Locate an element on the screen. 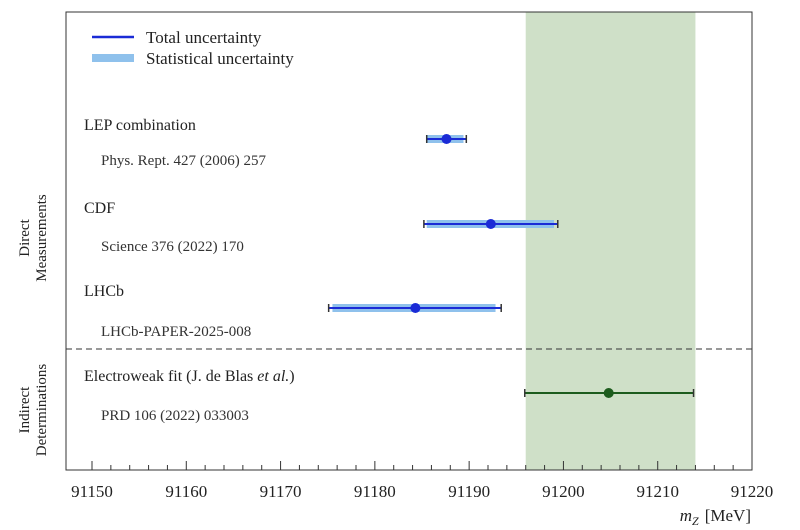 The height and width of the screenshot is (530, 800). legend-stat-label: Statistical uncertainty is located at coordinates (220, 58).